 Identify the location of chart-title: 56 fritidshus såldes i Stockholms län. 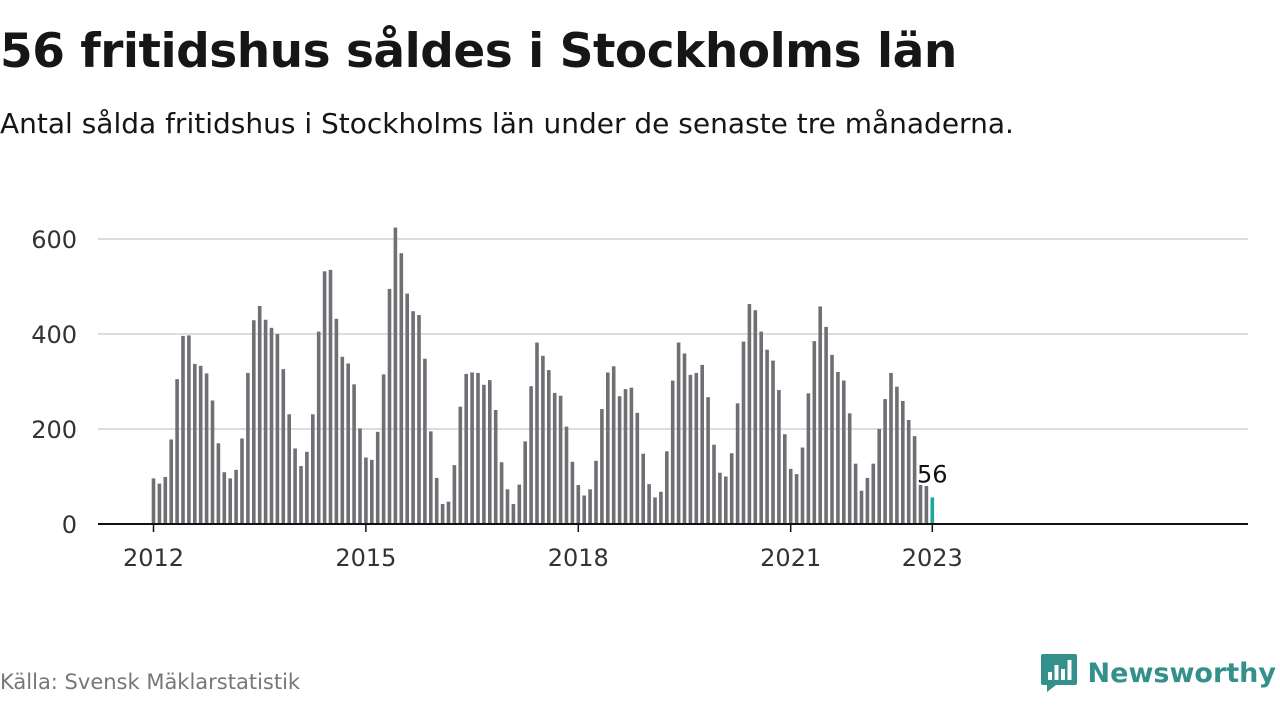
(478, 51).